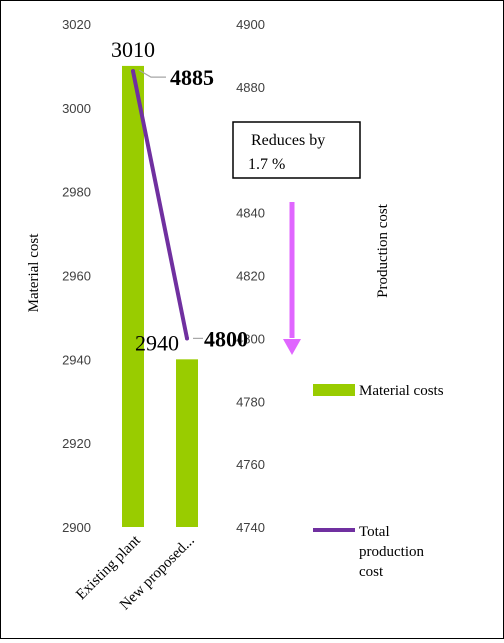 Image resolution: width=504 pixels, height=643 pixels. I want to click on legend-label-material-costs: Material costs, so click(401, 391).